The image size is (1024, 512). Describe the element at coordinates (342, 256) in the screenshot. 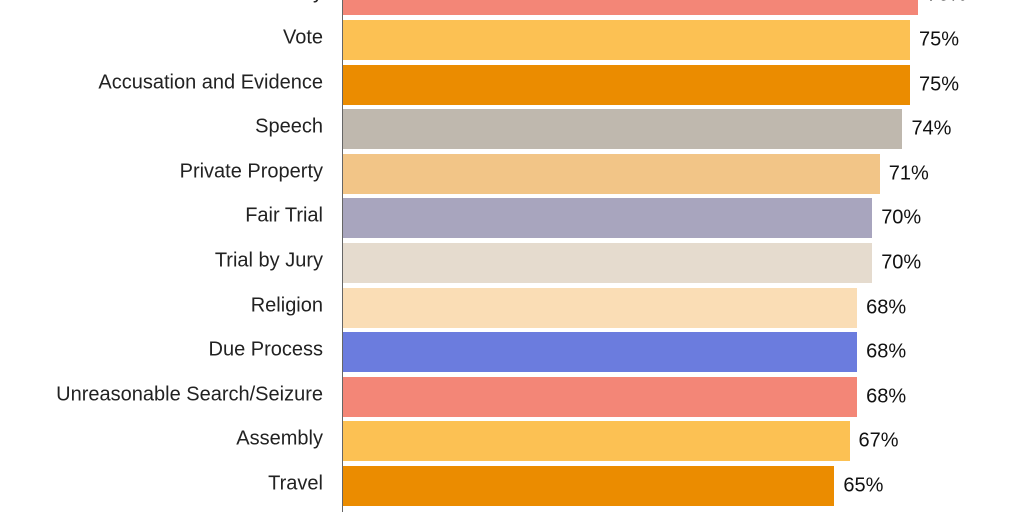

I see `y-axis-line` at that location.